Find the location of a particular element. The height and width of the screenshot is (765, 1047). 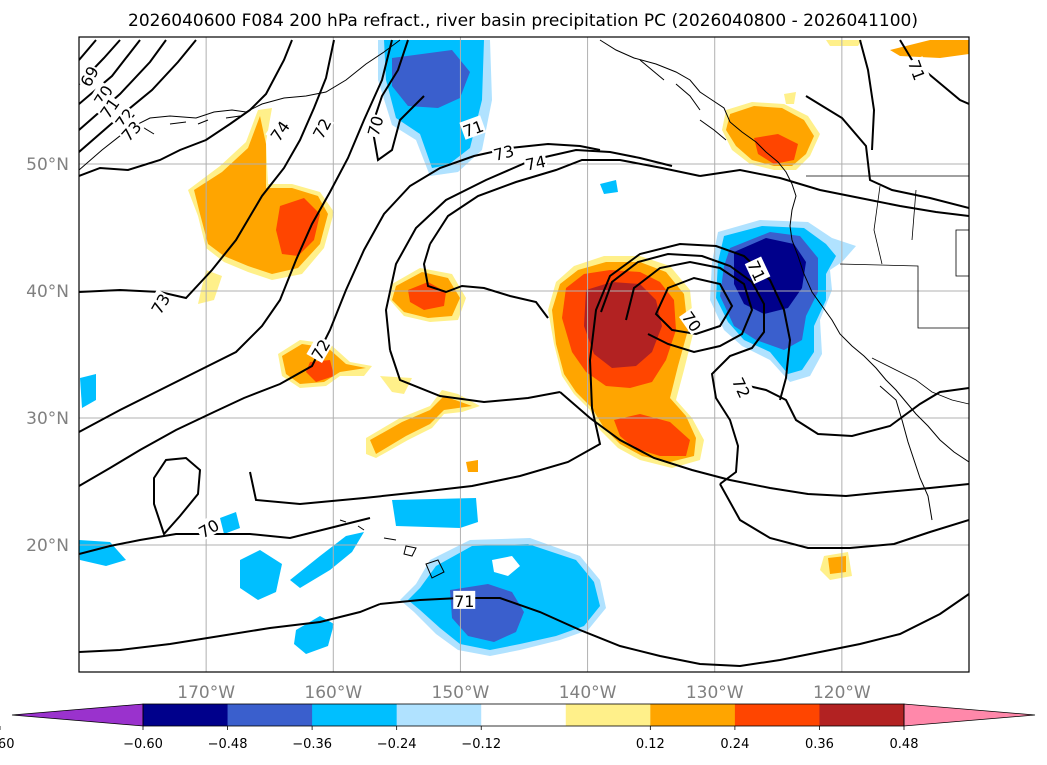

shade-baja-mid is located at coordinates (837, 565).